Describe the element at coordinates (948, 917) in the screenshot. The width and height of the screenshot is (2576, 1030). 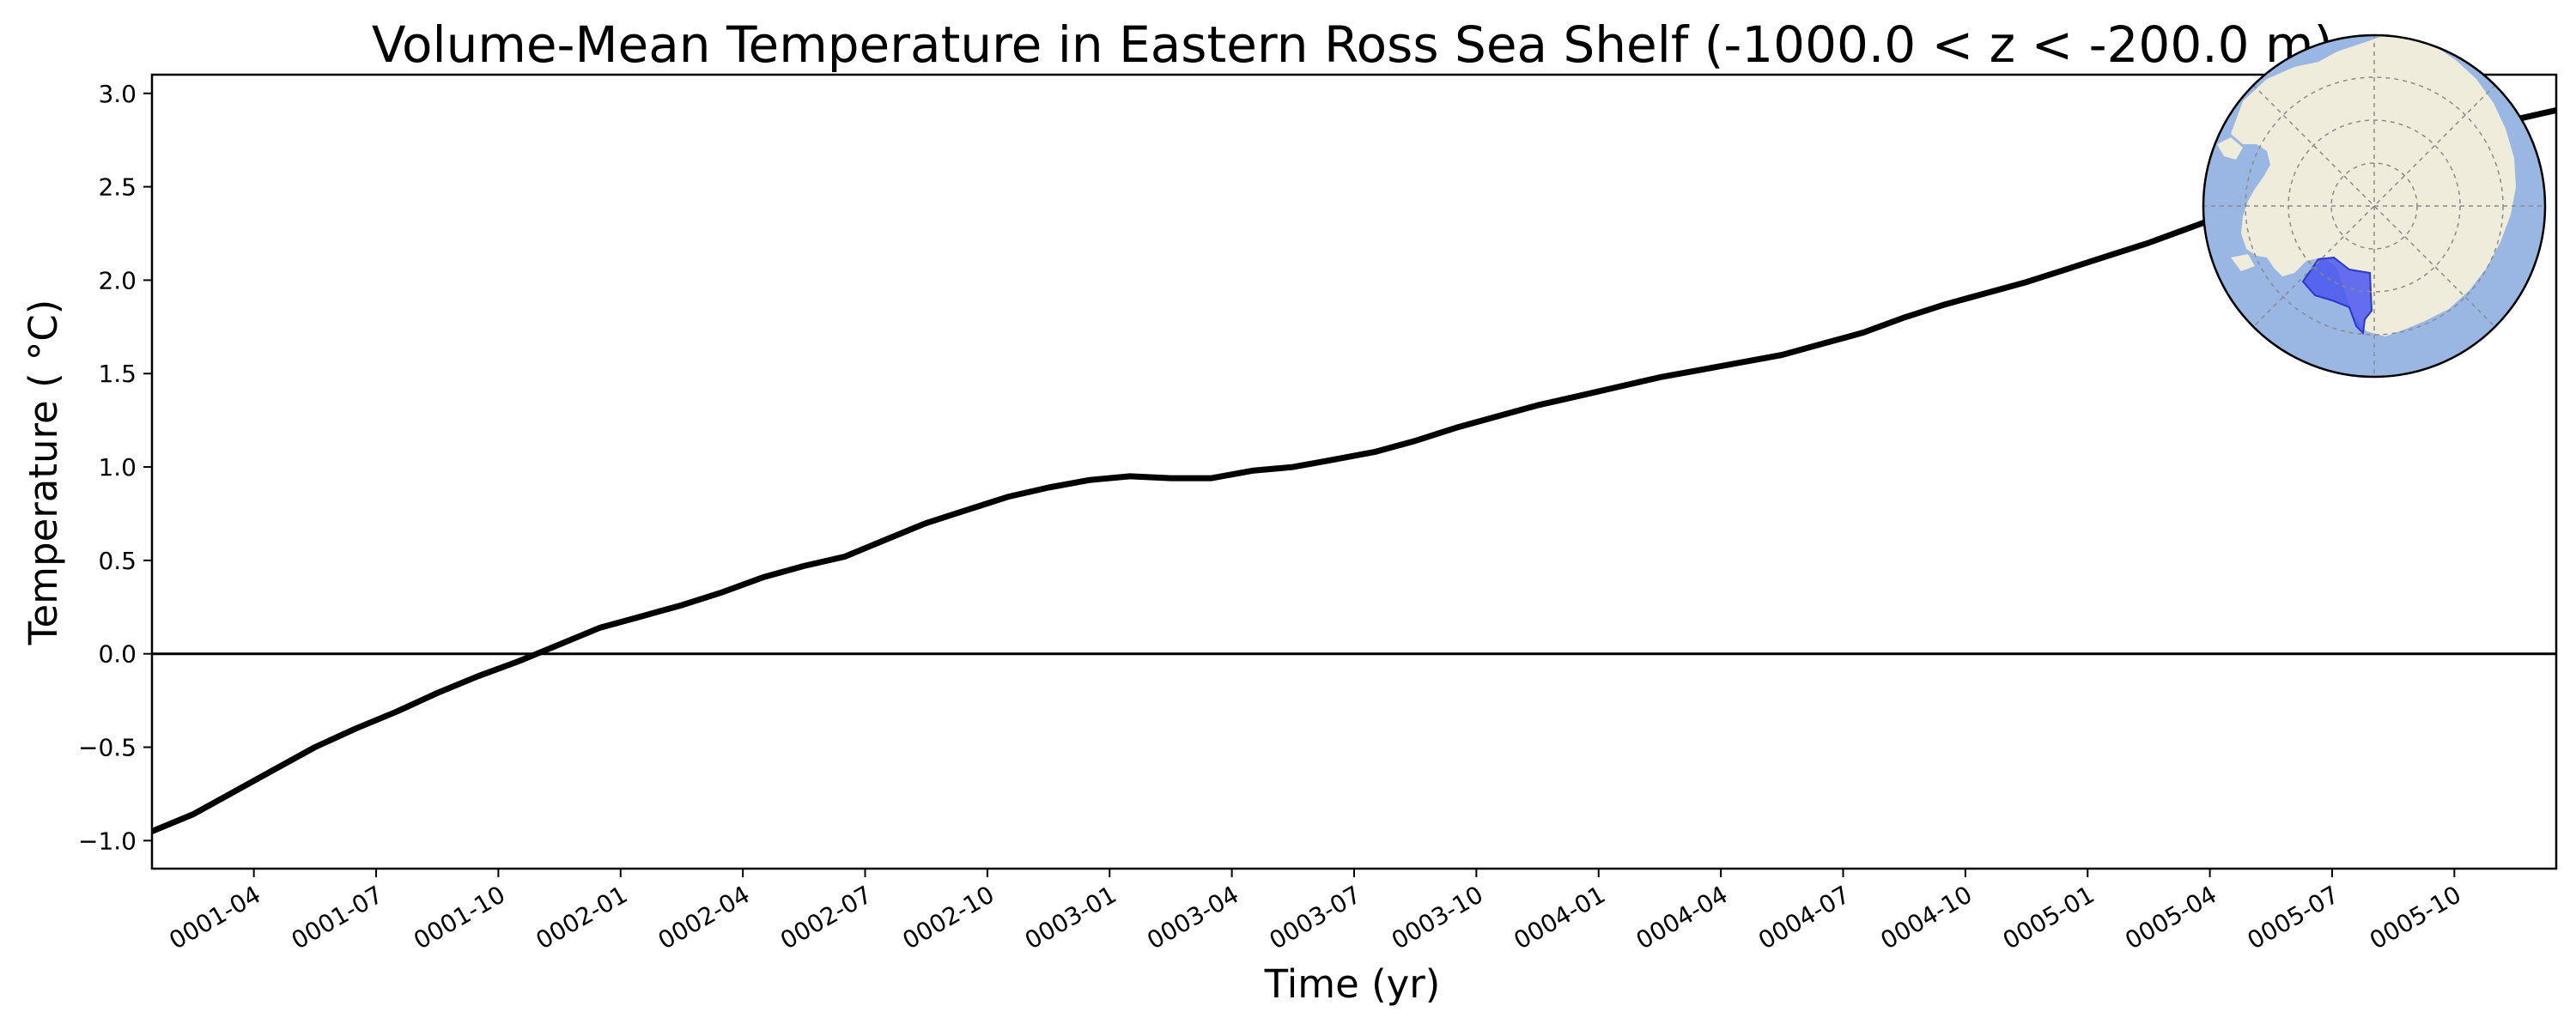
I see `x-tick-label: 0002-10` at that location.